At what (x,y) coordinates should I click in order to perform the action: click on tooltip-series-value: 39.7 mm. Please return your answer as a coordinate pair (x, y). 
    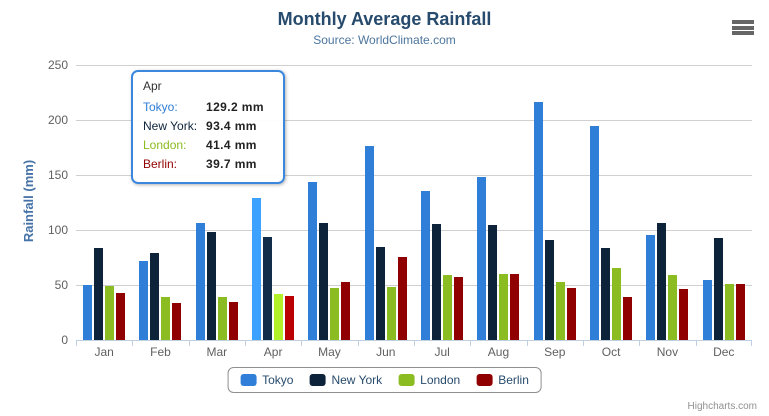
    Looking at the image, I should click on (231, 164).